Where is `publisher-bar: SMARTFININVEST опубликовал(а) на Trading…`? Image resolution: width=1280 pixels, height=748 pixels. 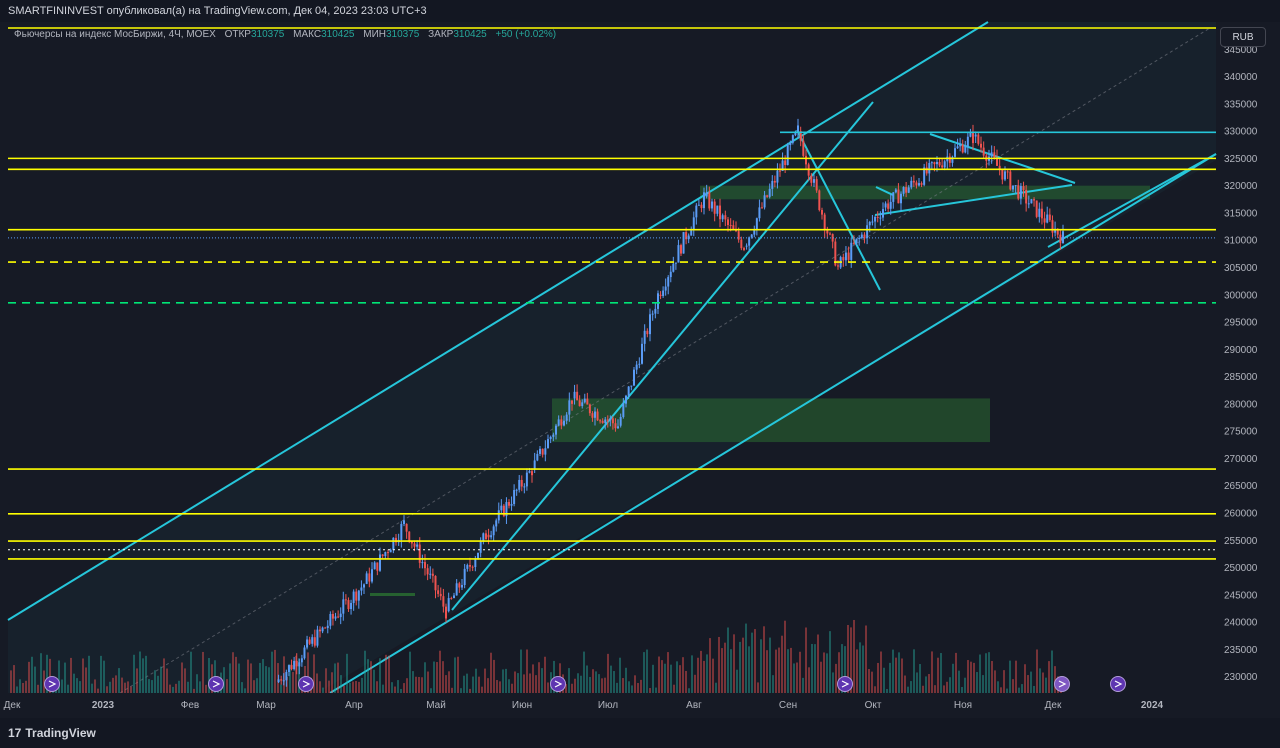
publisher-bar: SMARTFININVEST опубликовал(а) на Trading… is located at coordinates (640, 11).